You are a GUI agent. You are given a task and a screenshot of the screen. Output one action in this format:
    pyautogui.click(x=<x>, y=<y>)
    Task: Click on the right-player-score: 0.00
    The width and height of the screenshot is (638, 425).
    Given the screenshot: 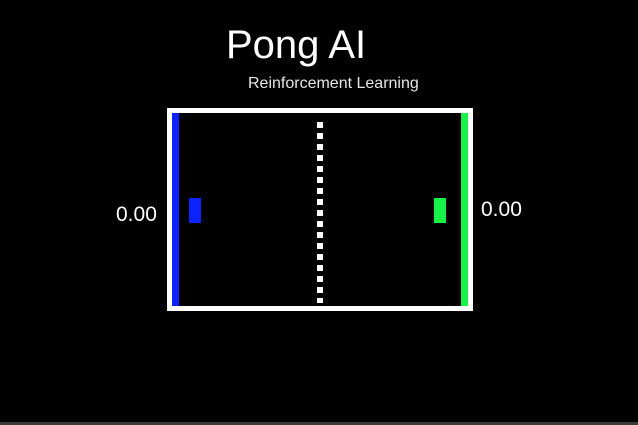 What is the action you would take?
    pyautogui.click(x=501, y=209)
    